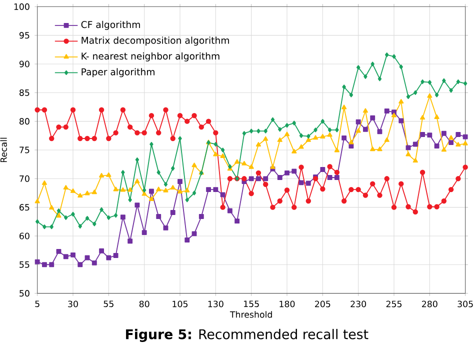 The width and height of the screenshot is (474, 348). What do you see at coordinates (25, 121) in the screenshot?
I see `y-tick-label: 80` at bounding box center [25, 121].